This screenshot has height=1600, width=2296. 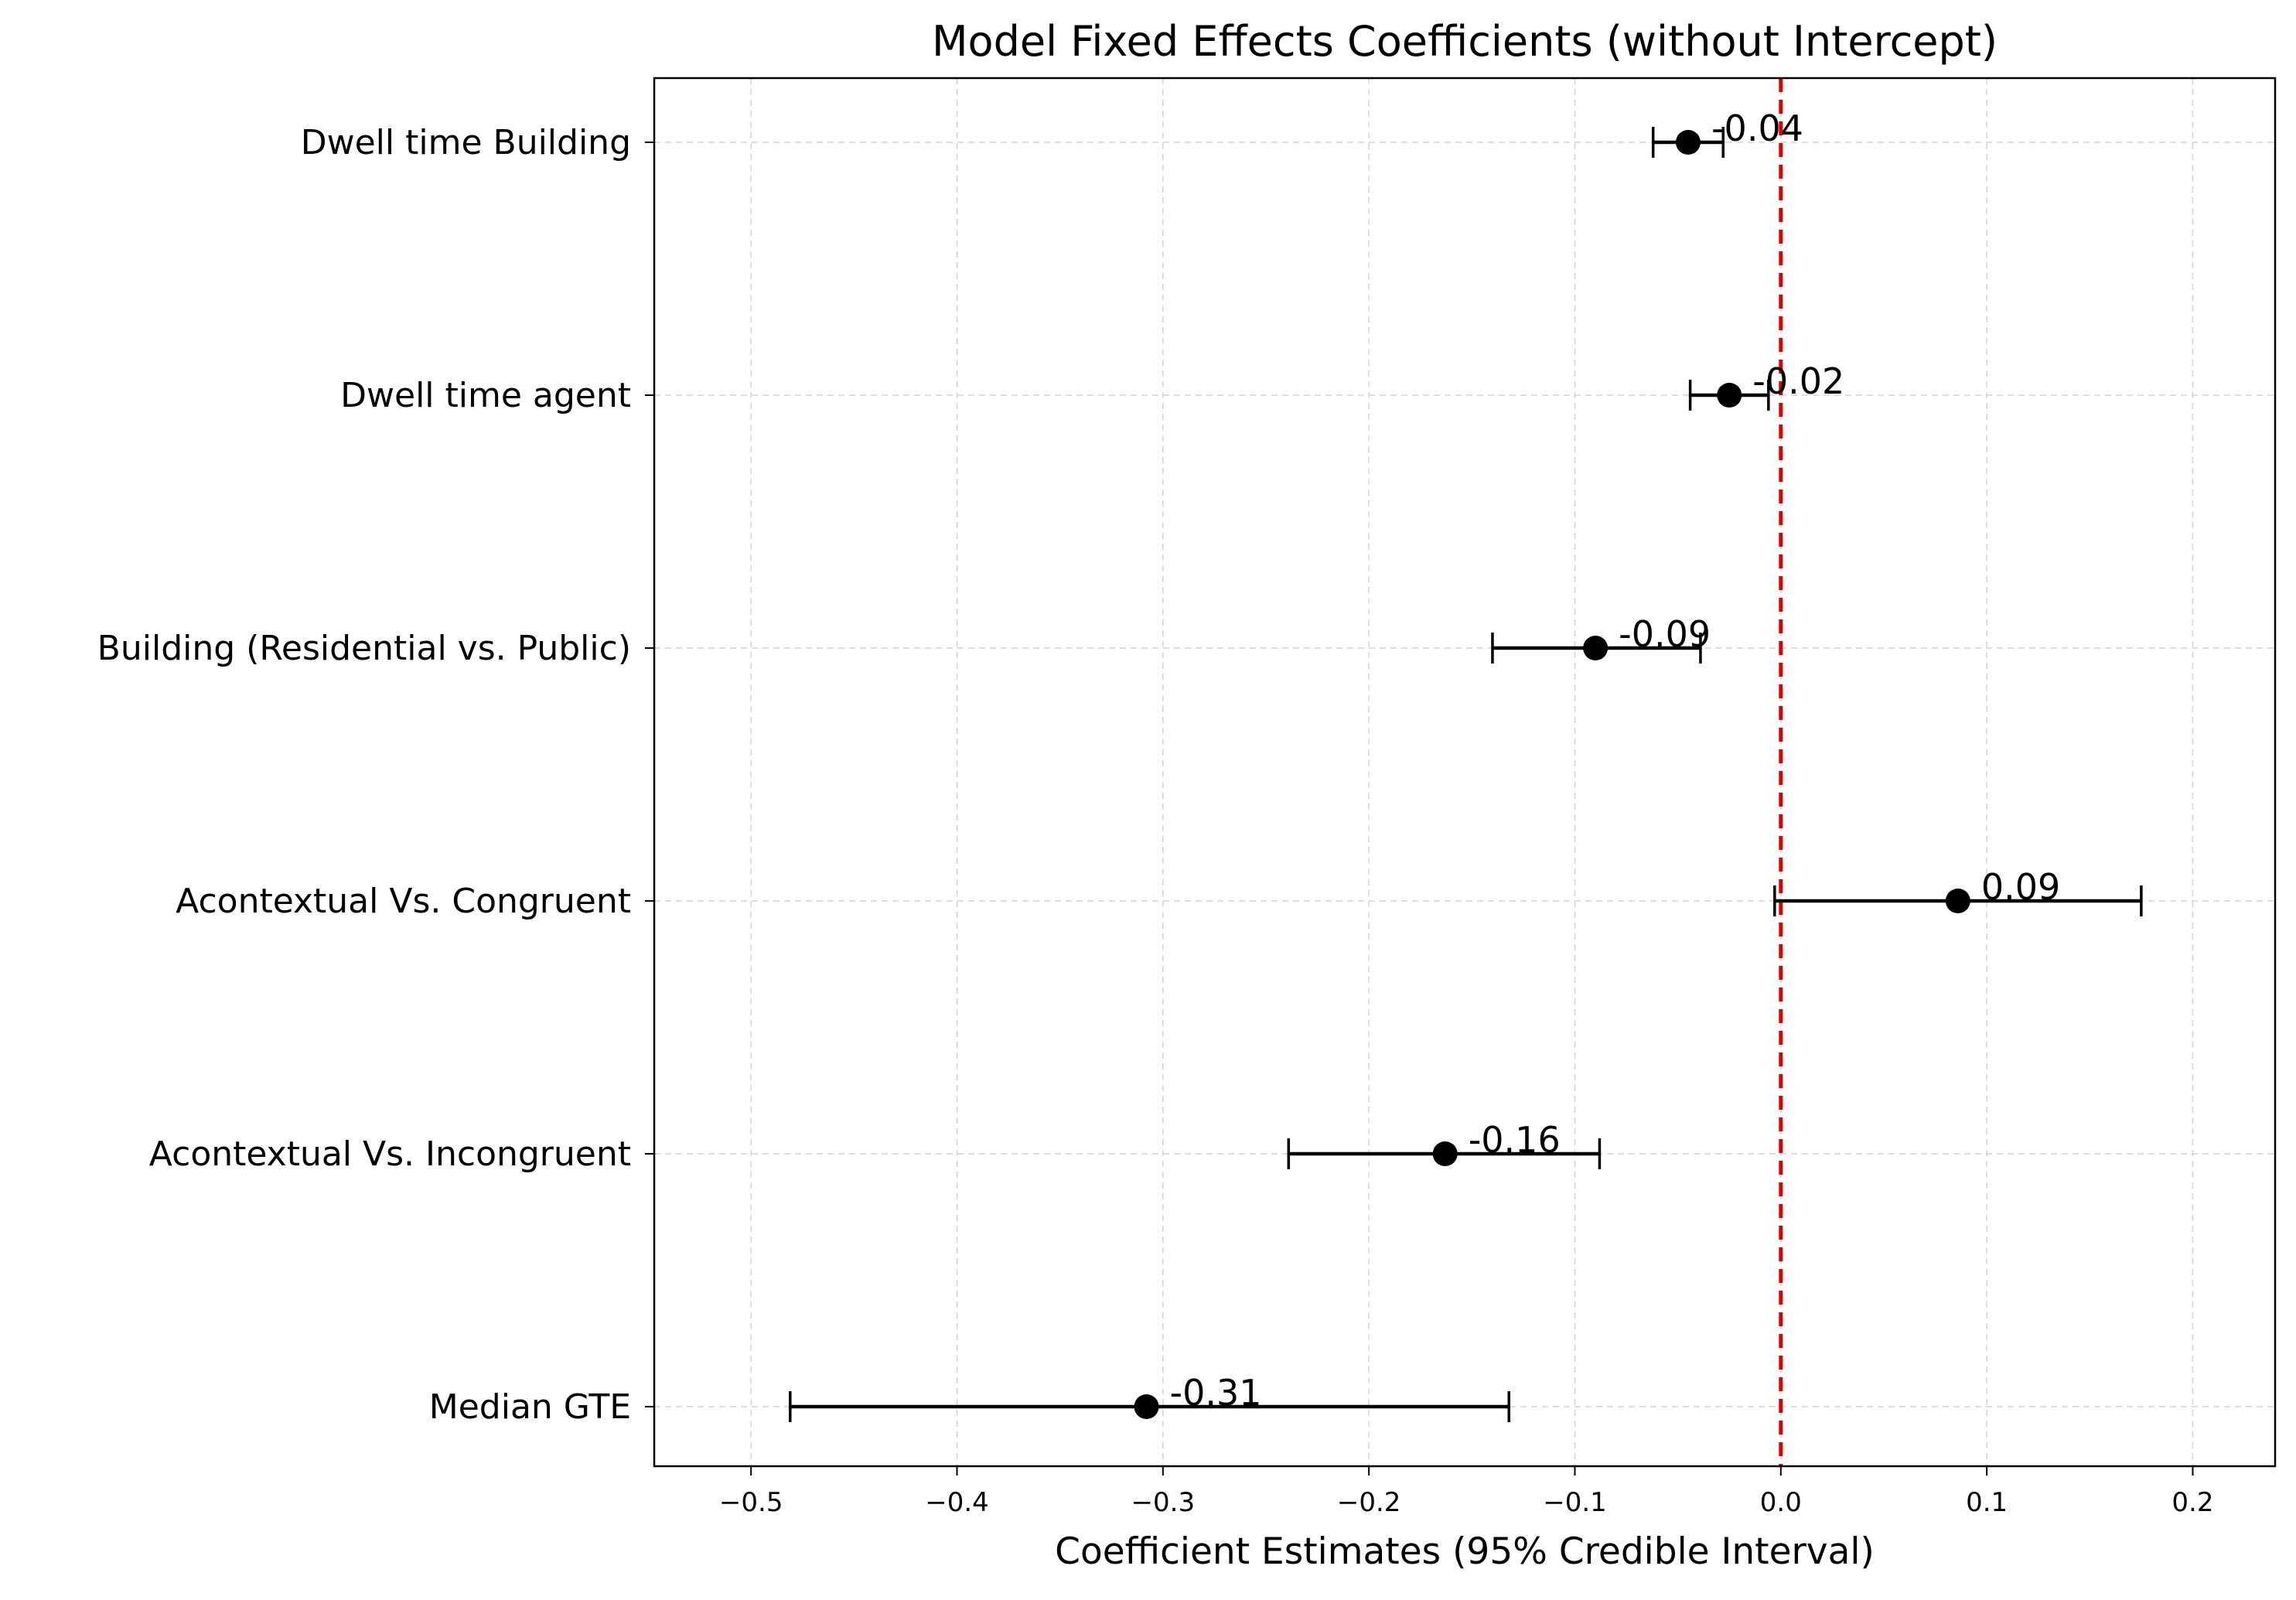 I want to click on x-tick-label: −0.4, so click(x=957, y=1502).